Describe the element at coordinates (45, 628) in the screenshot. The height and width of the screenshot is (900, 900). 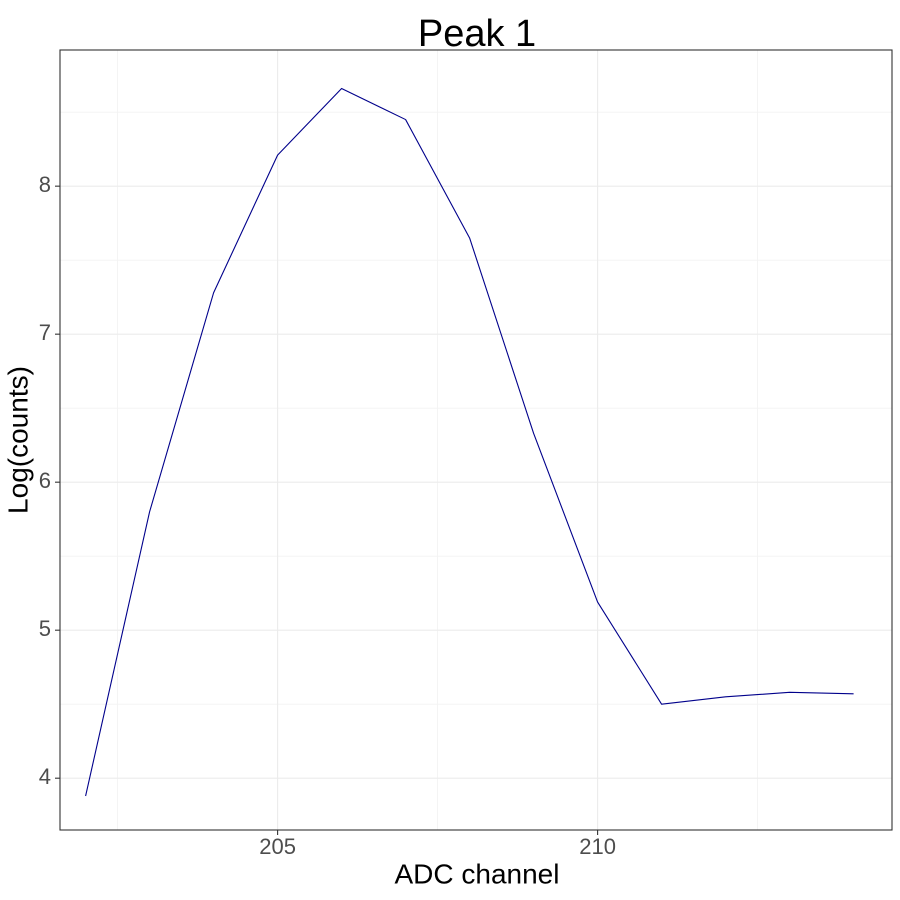
I see `y-tick-label: 5` at that location.